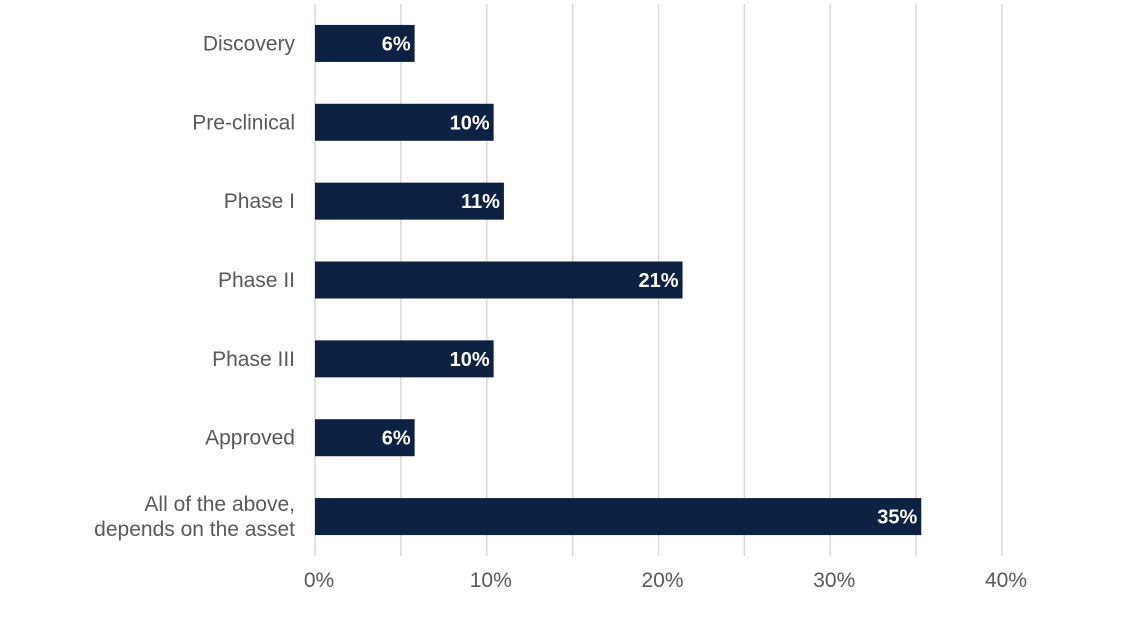  Describe the element at coordinates (253, 359) in the screenshot. I see `category-label: Phase III` at that location.